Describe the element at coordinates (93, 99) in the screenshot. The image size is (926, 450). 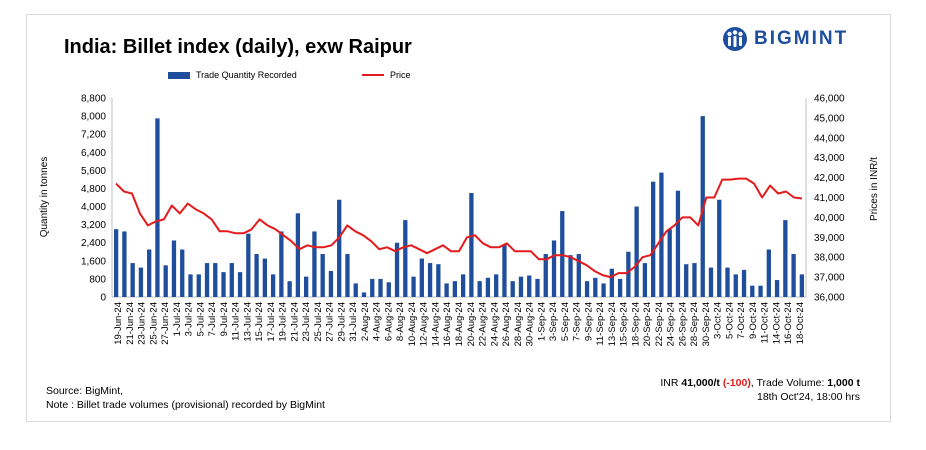
I see `y-tick-label: 8,800` at that location.